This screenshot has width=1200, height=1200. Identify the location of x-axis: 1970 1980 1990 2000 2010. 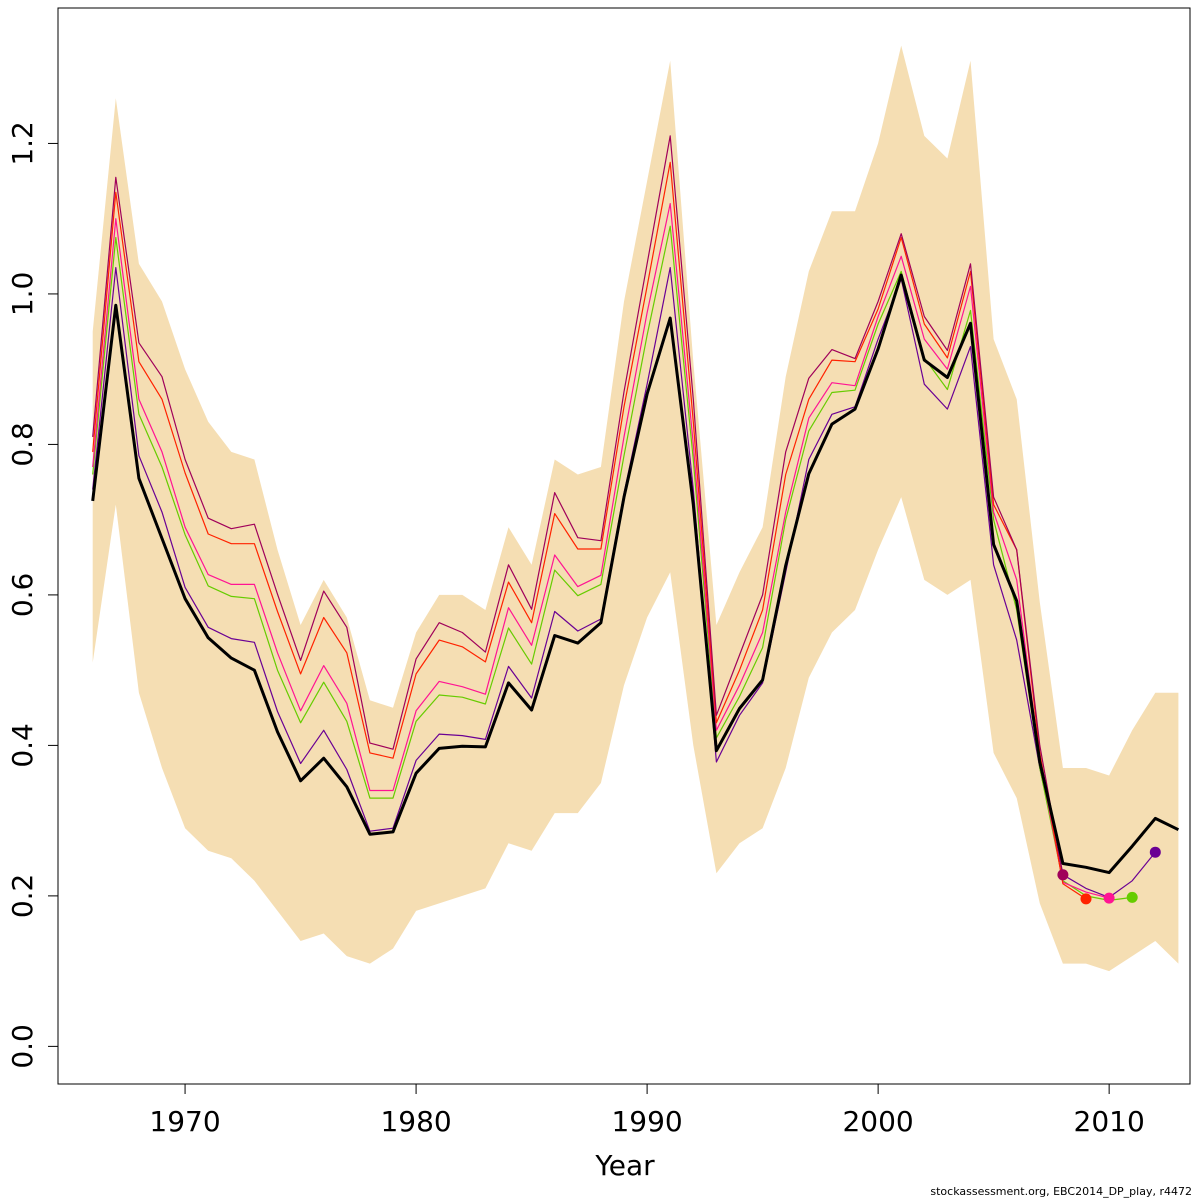
(647, 1111).